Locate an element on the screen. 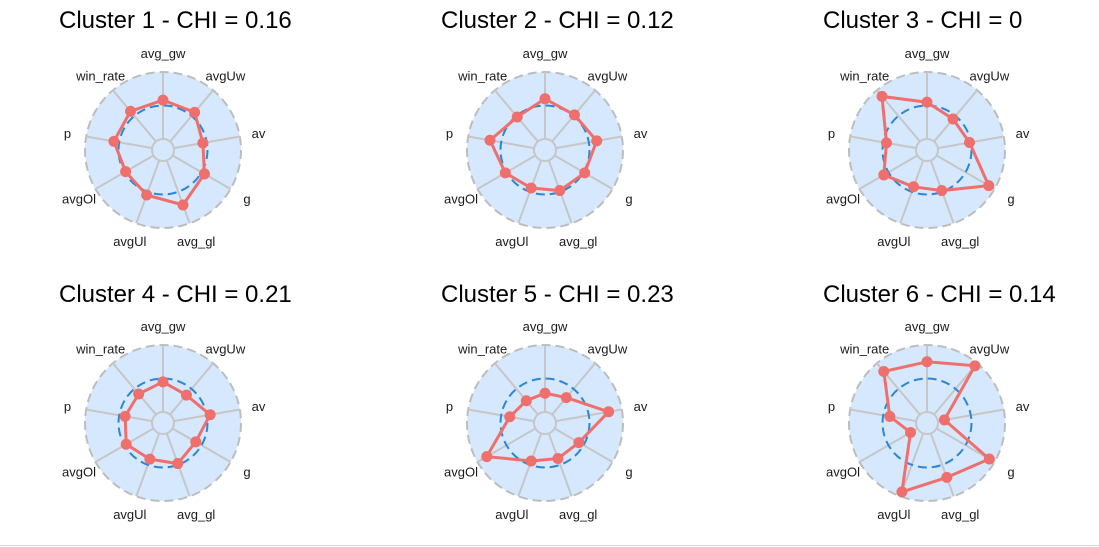 Image resolution: width=1099 pixels, height=547 pixels. cluster-2-point-p is located at coordinates (490, 140).